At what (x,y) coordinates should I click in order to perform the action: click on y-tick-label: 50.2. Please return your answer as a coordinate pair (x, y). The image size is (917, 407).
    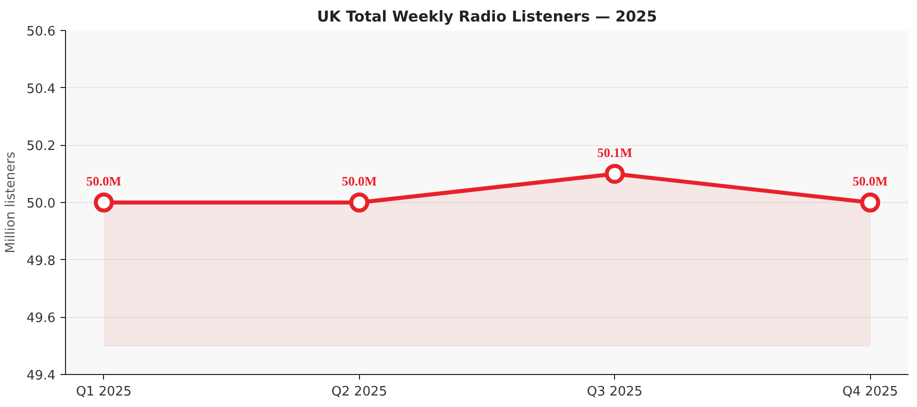
    Looking at the image, I should click on (41, 146).